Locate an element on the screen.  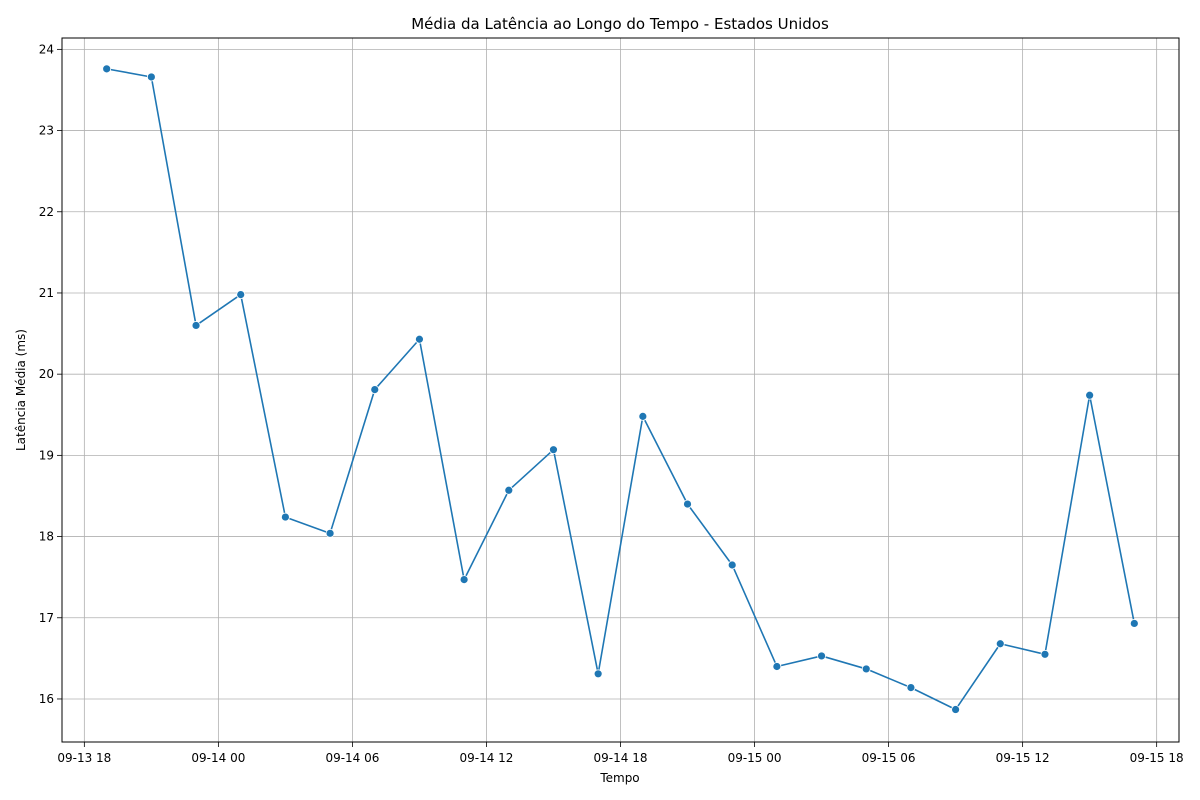
y-axis-ticks: 16 17 18 19 20 21 22 23 24 is located at coordinates (50, 374).